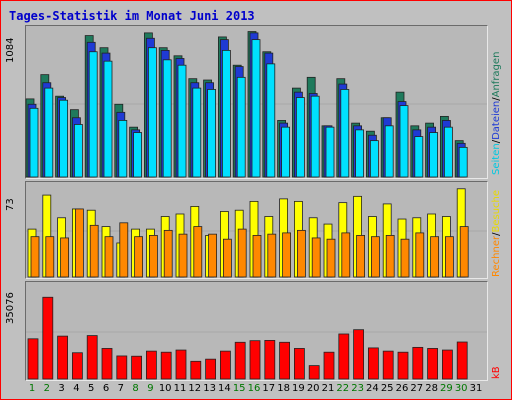 This screenshot has height=400, width=512. I want to click on x-tick-label: 23, so click(357, 388).